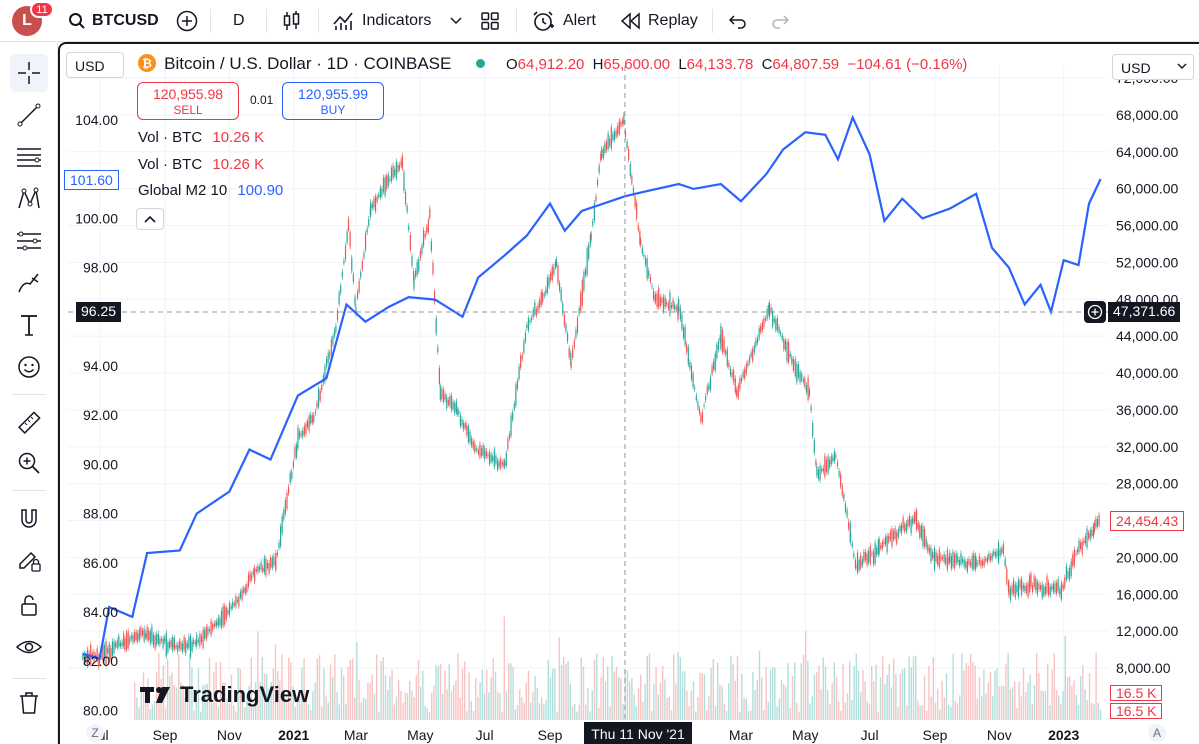 This screenshot has width=1199, height=744. What do you see at coordinates (780, 21) in the screenshot?
I see `redo-button` at bounding box center [780, 21].